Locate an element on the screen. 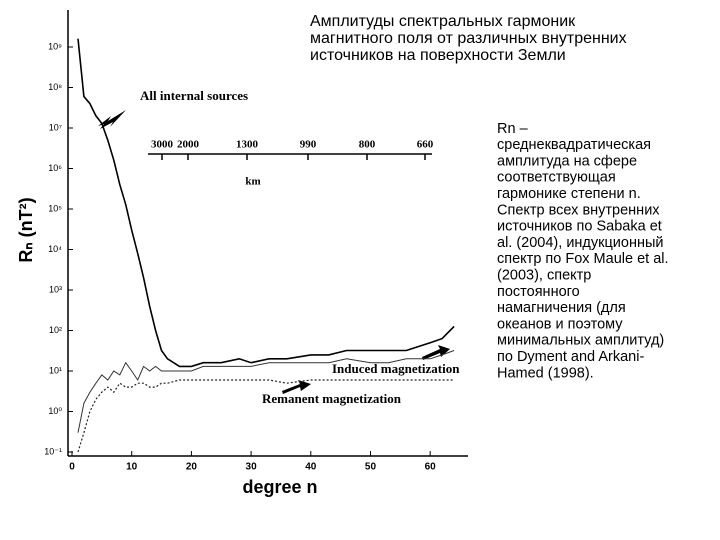 This screenshot has width=720, height=540. scale-label: 990 is located at coordinates (308, 145).